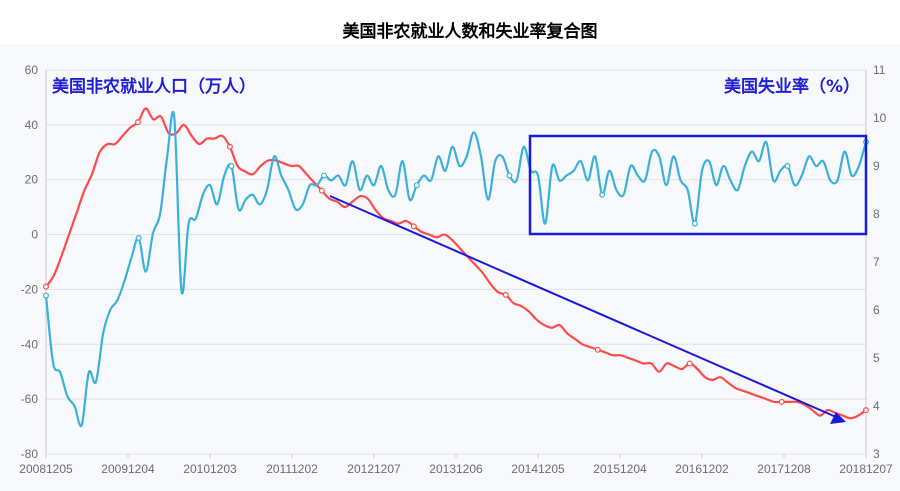  I want to click on right-tick-label: 4, so click(876, 406).